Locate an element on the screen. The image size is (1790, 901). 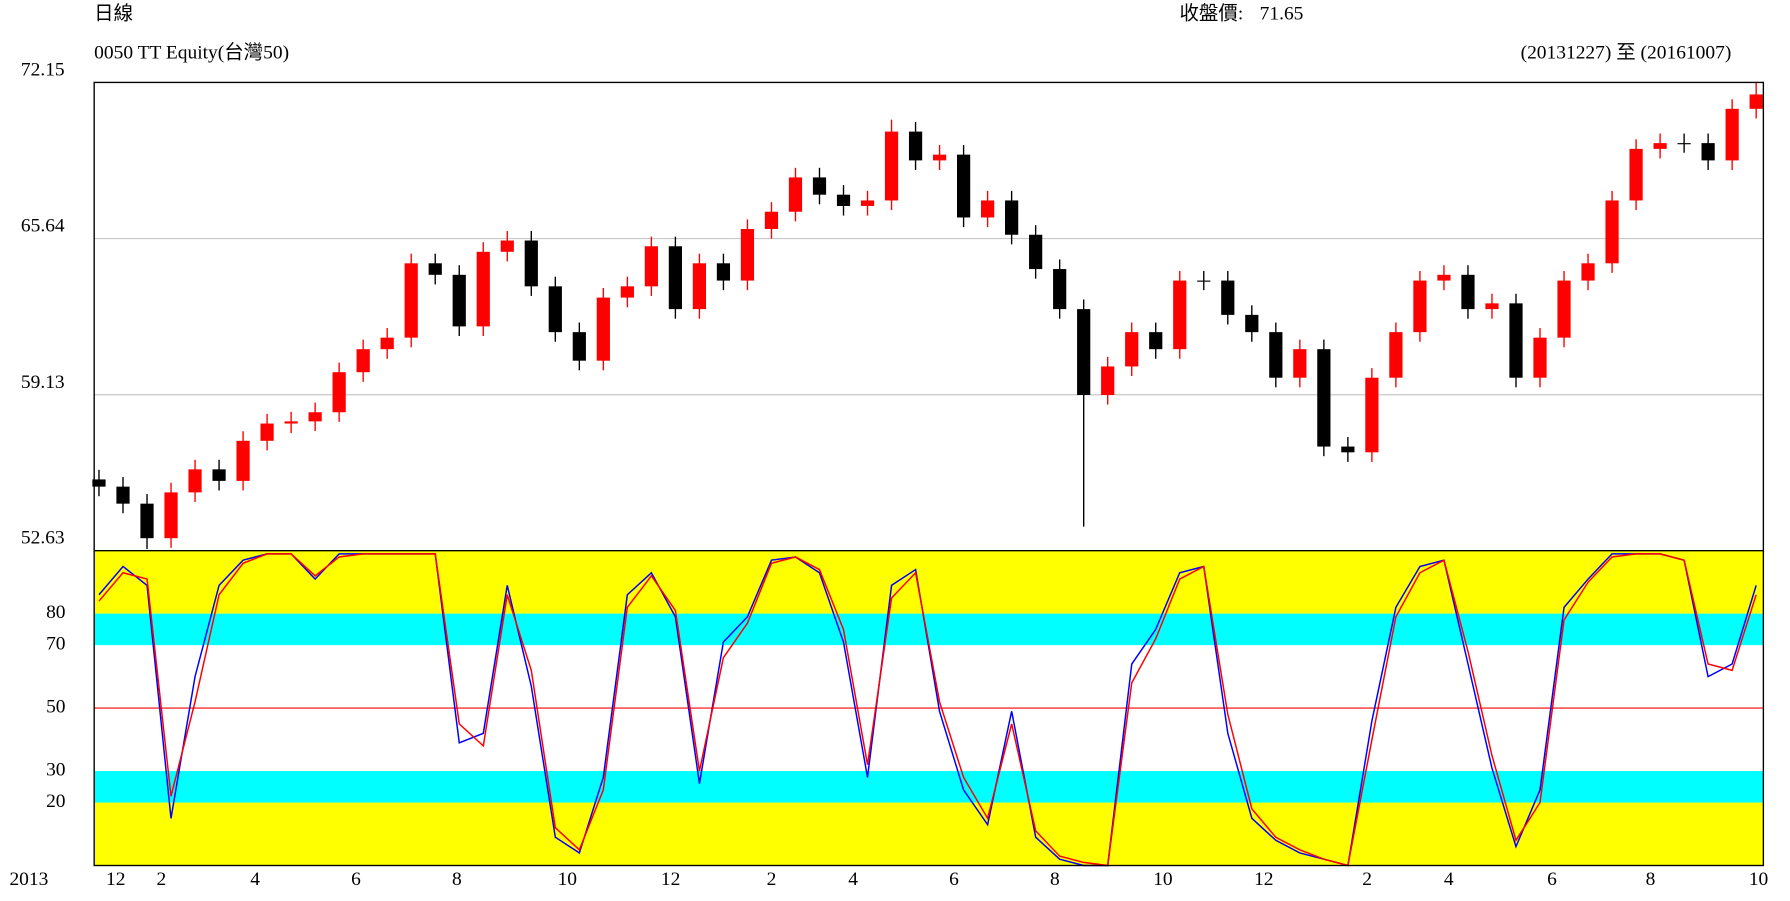
date-range: (20131227) 至 (20161007) is located at coordinates (1626, 52).